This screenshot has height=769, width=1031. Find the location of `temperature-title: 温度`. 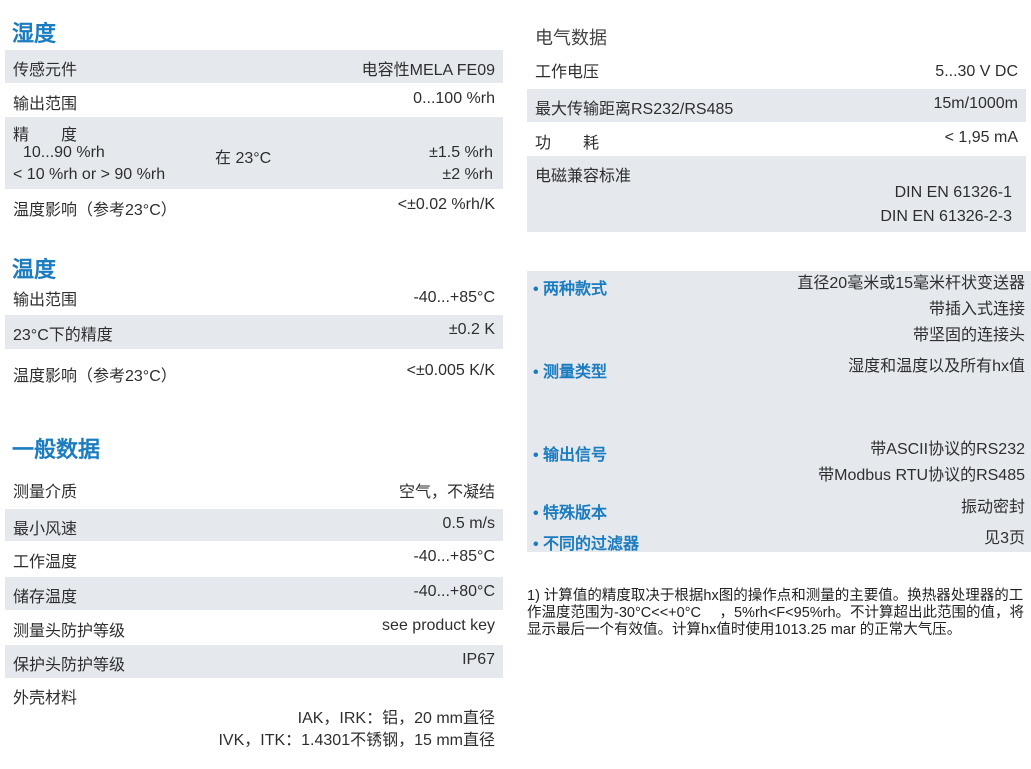

temperature-title: 温度 is located at coordinates (34, 269).